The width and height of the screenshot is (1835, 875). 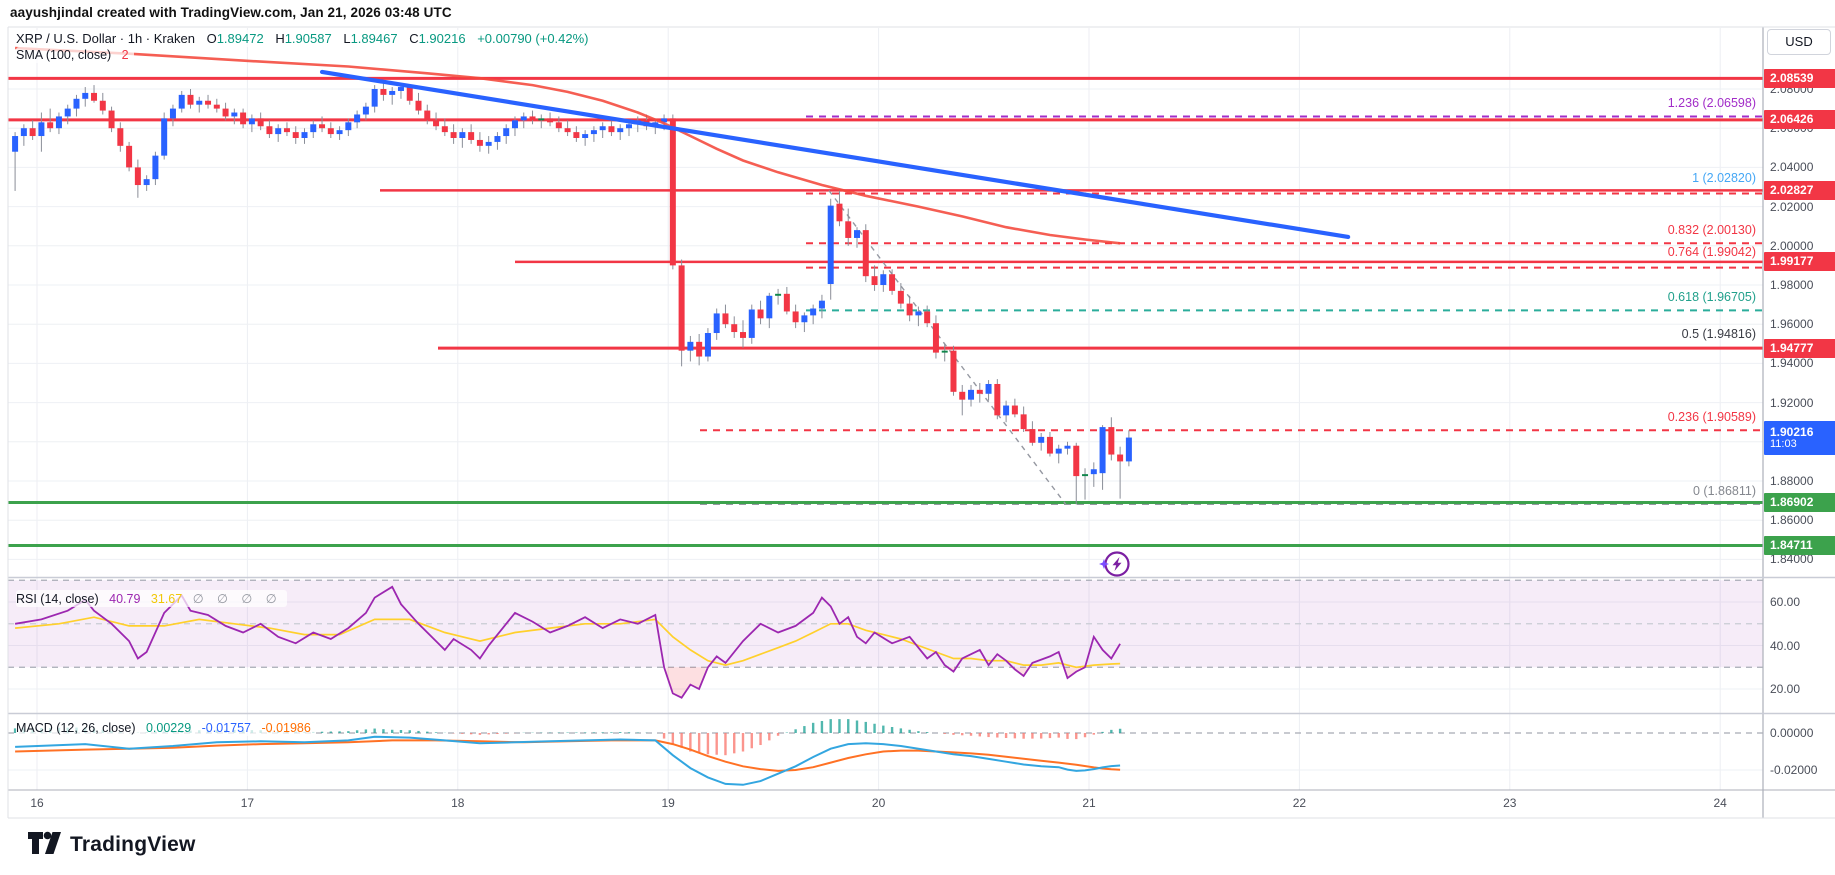 What do you see at coordinates (1718, 334) in the screenshot?
I see `fib-level-label: 0.5 (1.94816)` at bounding box center [1718, 334].